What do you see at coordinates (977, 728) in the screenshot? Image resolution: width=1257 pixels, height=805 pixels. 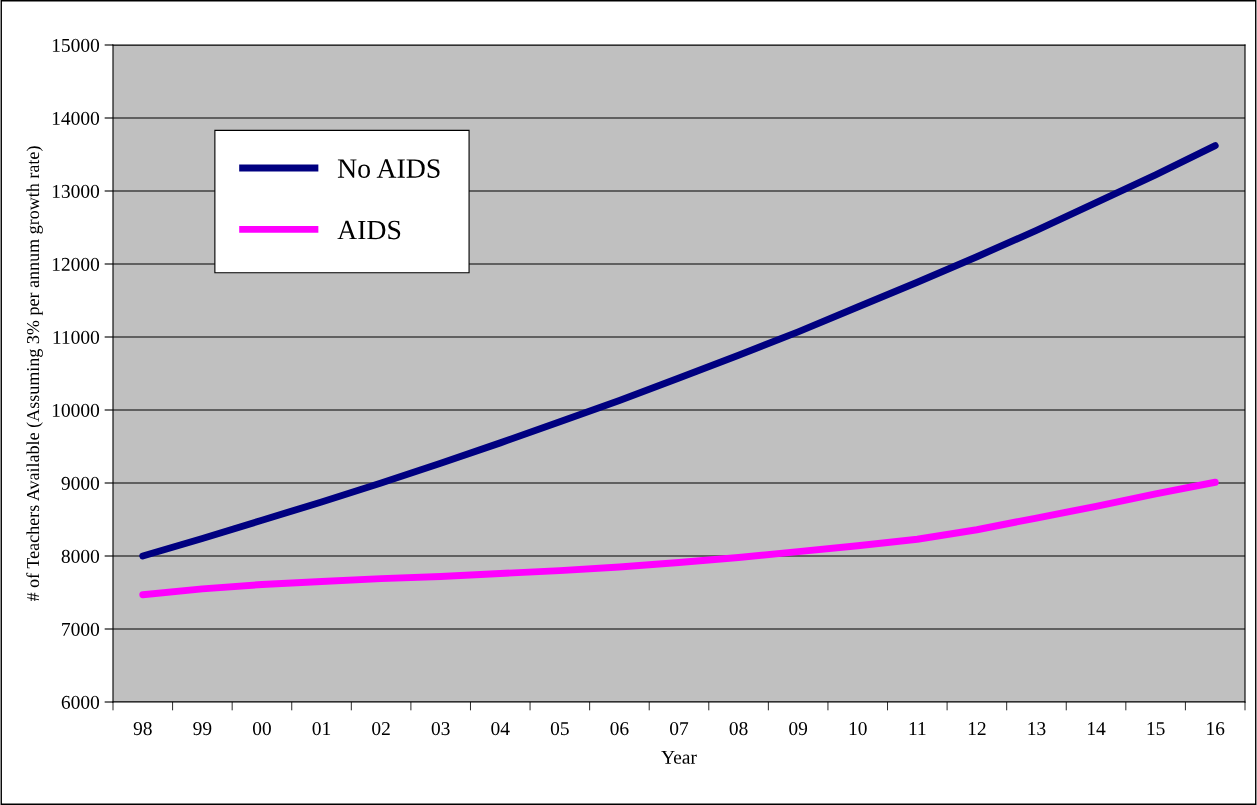 I see `x-tick-label: 12` at bounding box center [977, 728].